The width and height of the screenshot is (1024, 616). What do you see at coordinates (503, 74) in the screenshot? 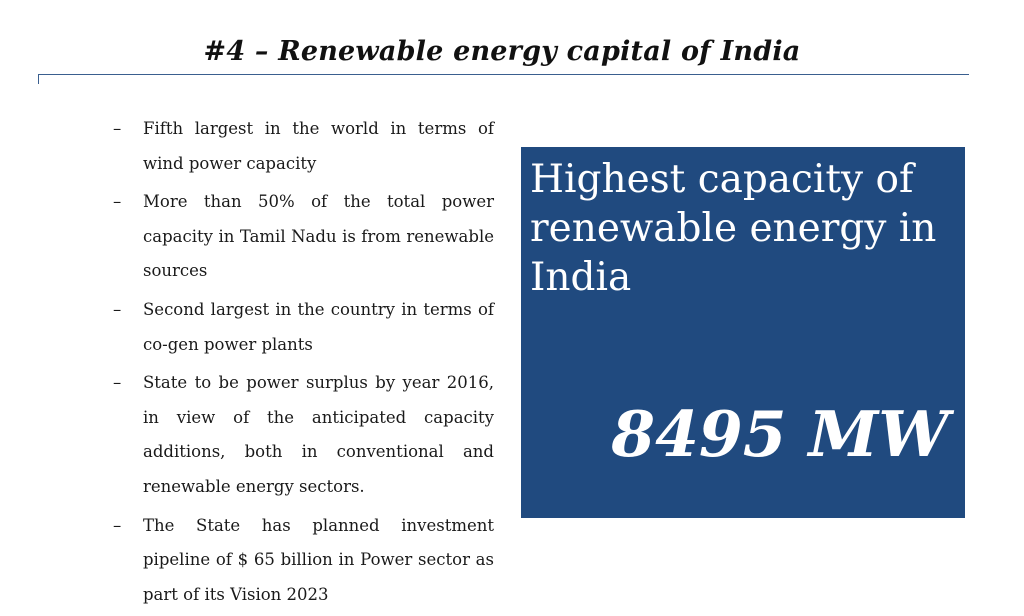
I see `title-divider` at bounding box center [503, 74].